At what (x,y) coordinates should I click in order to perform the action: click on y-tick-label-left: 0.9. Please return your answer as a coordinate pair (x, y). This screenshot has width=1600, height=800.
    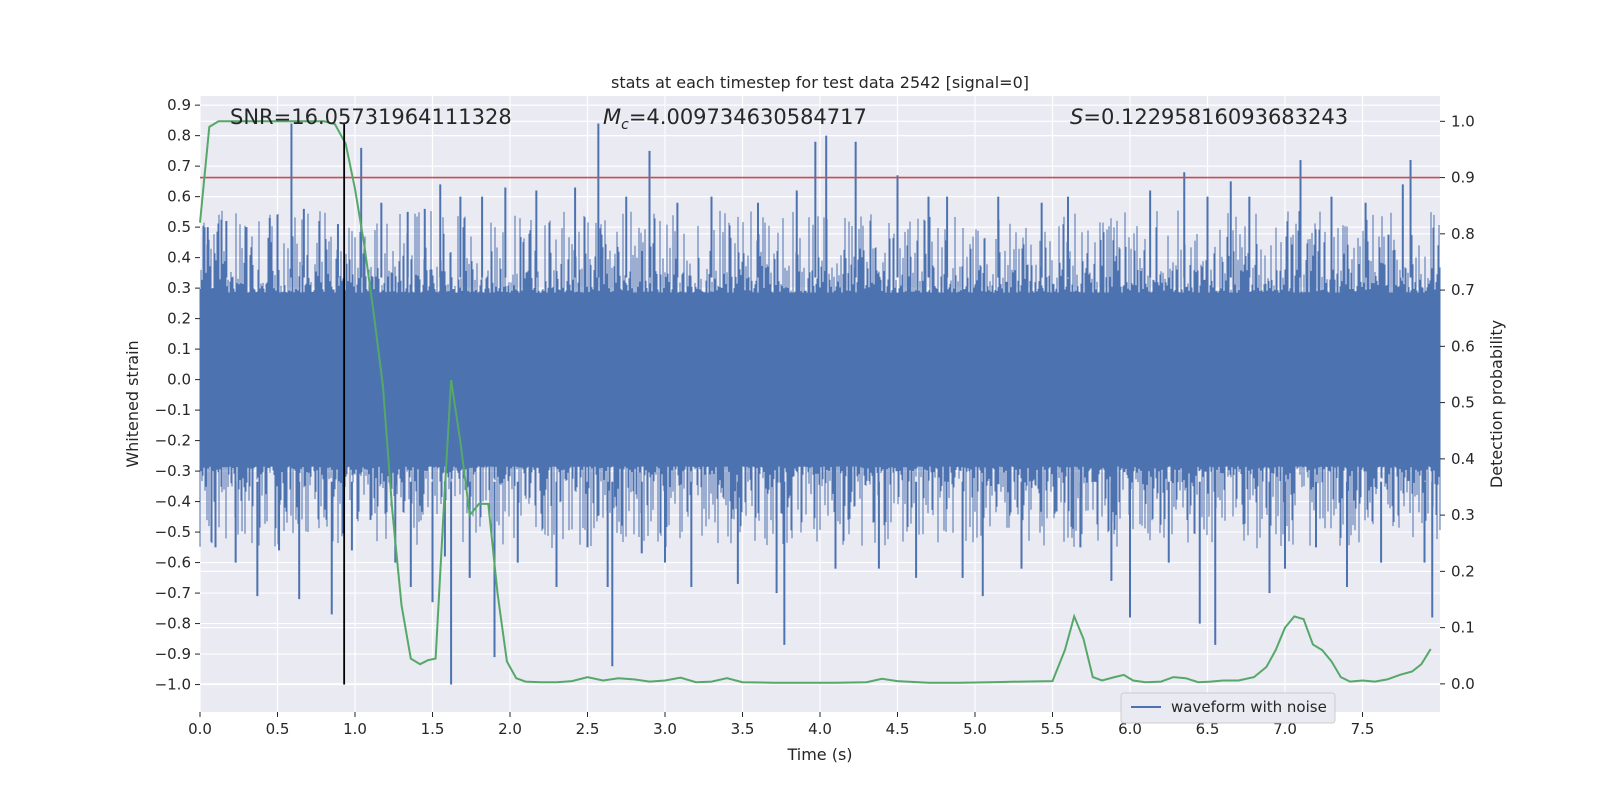
    Looking at the image, I should click on (179, 105).